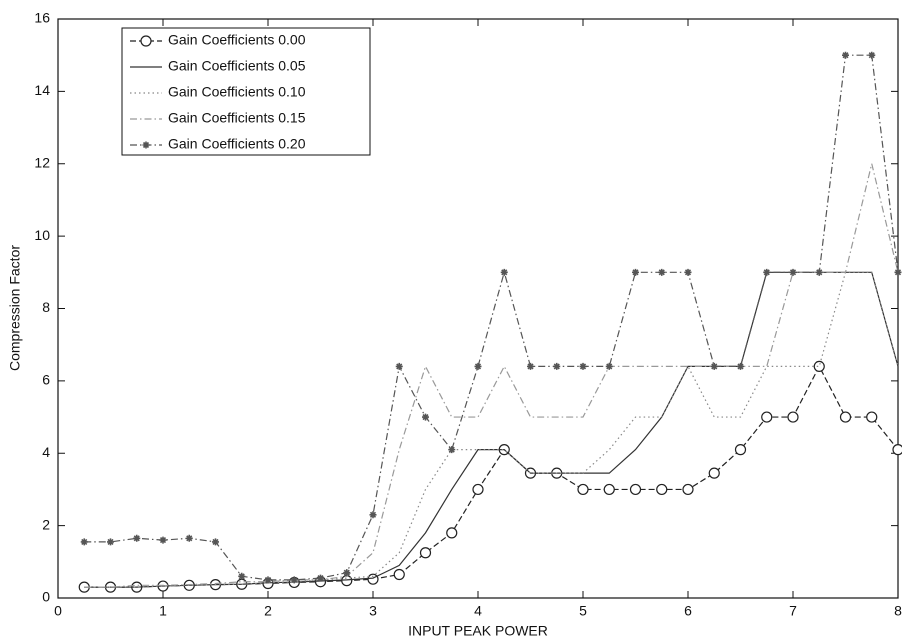 The image size is (902, 641). I want to click on legend-box, so click(246, 91).